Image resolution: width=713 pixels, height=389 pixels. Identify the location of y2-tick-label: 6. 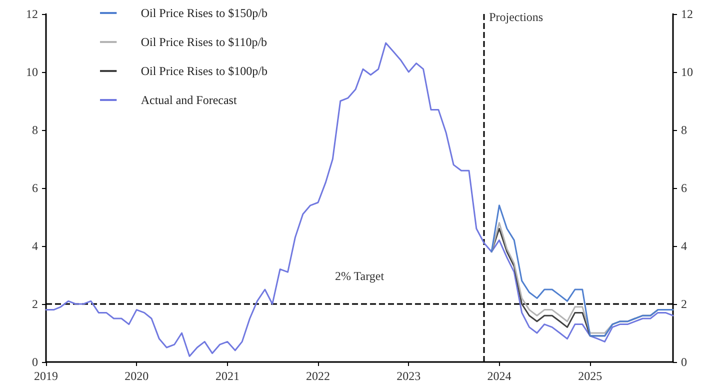
(684, 188).